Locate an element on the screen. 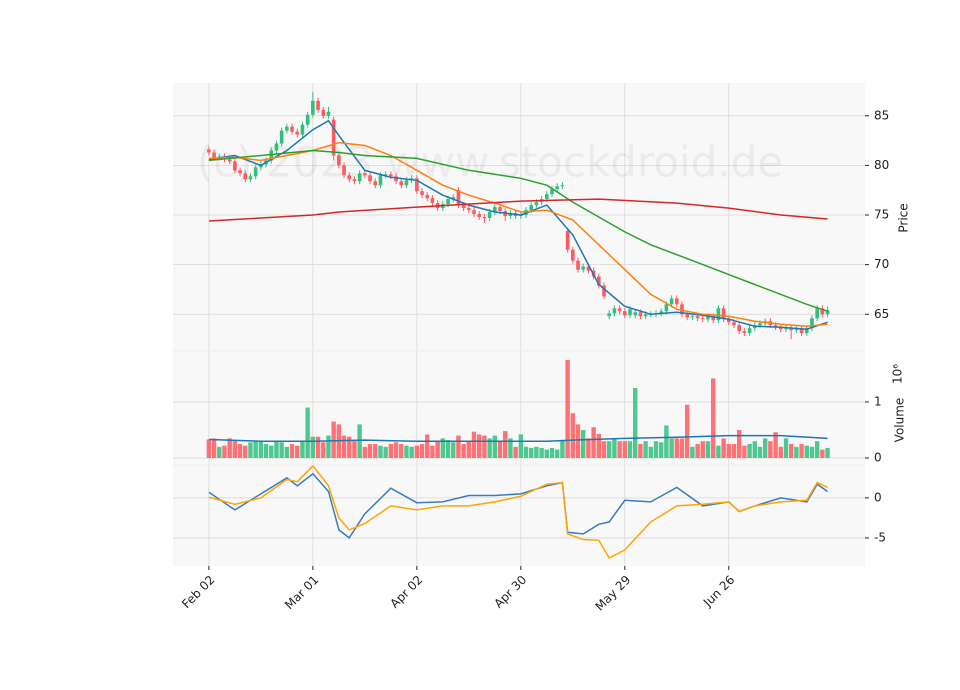 The width and height of the screenshot is (960, 690). line-series is located at coordinates (518, 210).